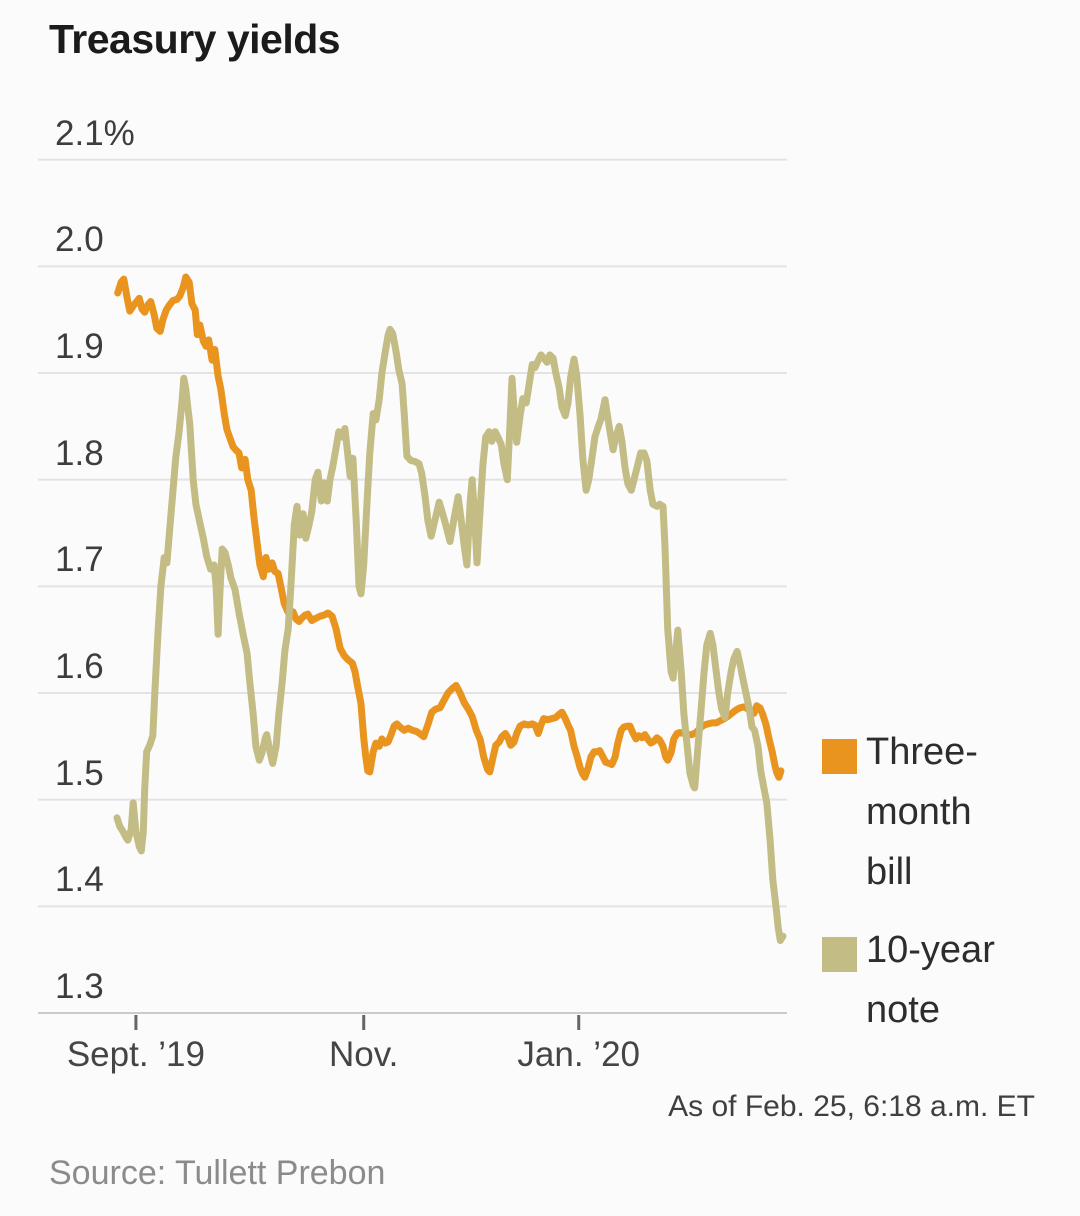 Image resolution: width=1080 pixels, height=1216 pixels. What do you see at coordinates (922, 812) in the screenshot?
I see `legend-label: Three- month bill` at bounding box center [922, 812].